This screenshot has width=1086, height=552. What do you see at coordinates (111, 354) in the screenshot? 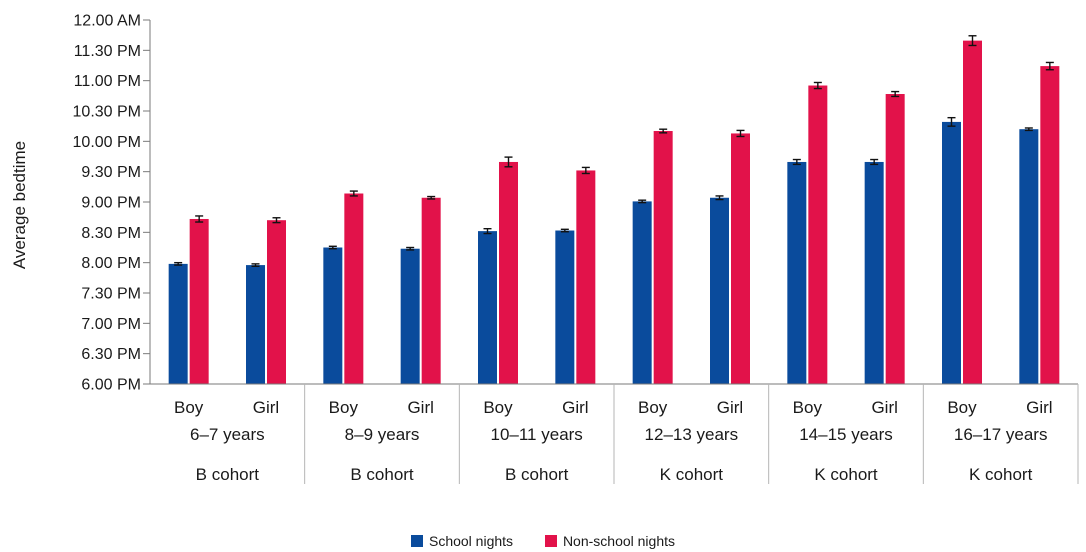
I see `y-tick-label: 6.30 PM` at bounding box center [111, 354].